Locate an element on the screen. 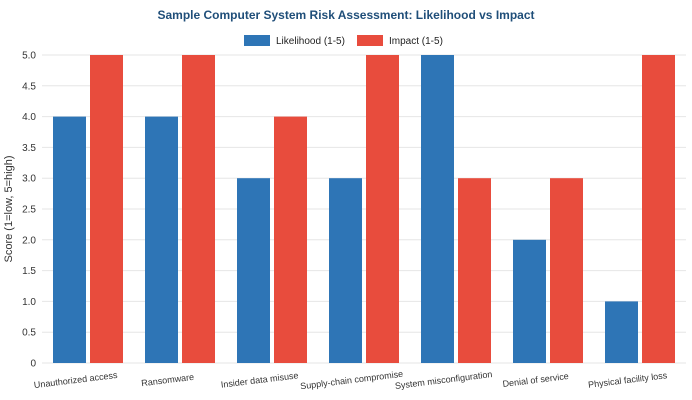 Image resolution: width=692 pixels, height=400 pixels. y-axis-ticks: 0 0.5 1.0 1.5 2.0 2.5 3.0 3.5 4.0 4.5 5.0 is located at coordinates (29, 210).